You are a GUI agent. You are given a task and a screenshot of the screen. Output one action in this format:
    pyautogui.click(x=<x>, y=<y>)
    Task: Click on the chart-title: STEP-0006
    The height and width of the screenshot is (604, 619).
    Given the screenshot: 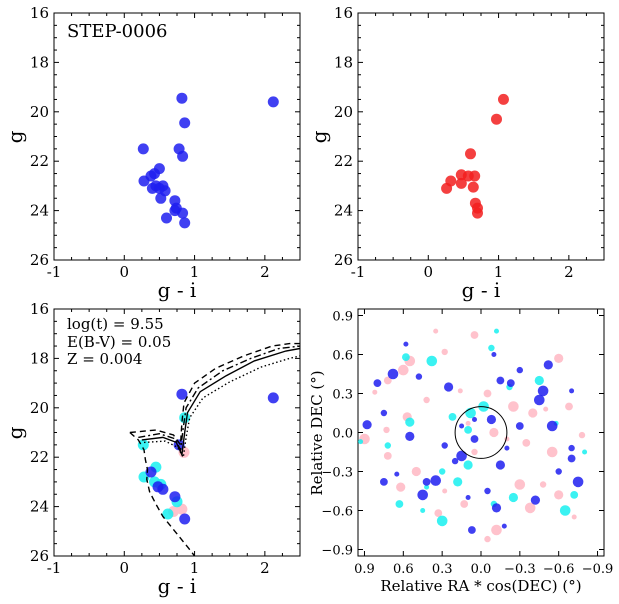 What is the action you would take?
    pyautogui.click(x=117, y=31)
    